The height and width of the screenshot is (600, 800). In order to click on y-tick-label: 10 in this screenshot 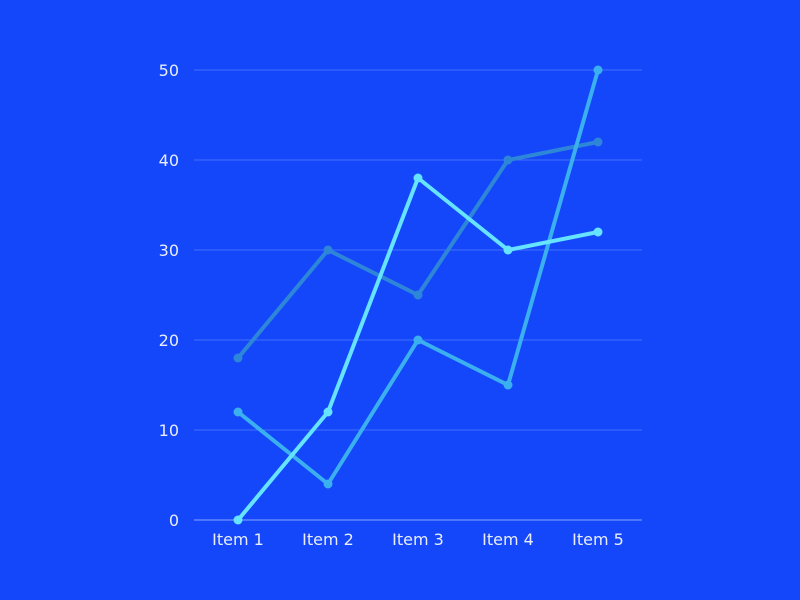, I will do `click(169, 430)`.